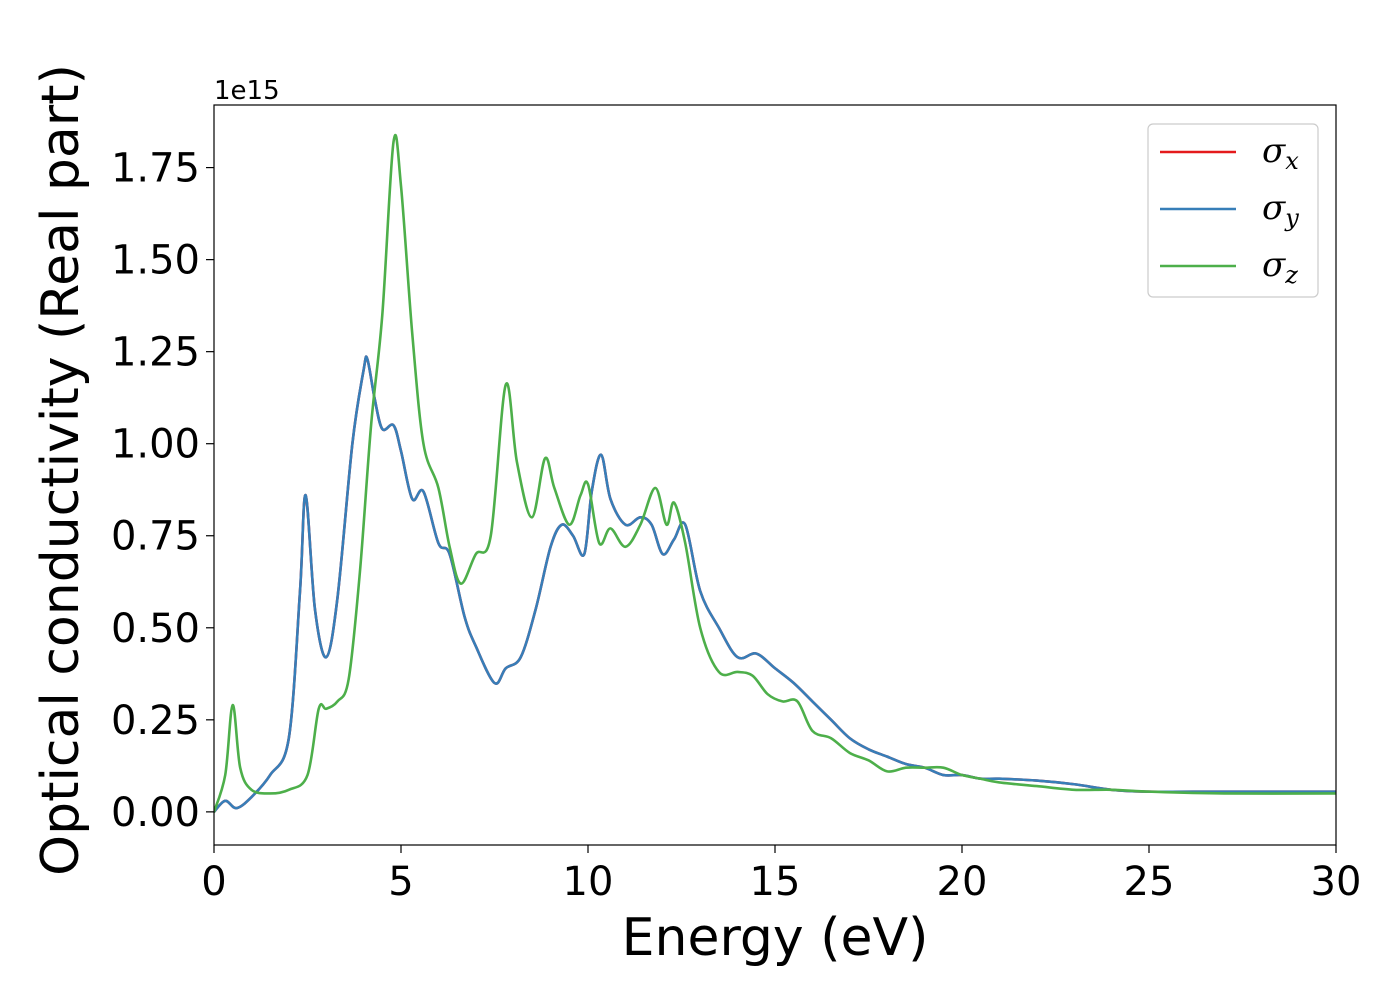 The image size is (1400, 1000). I want to click on x-axis: 0 5 10 15 20 25 30, so click(781, 875).